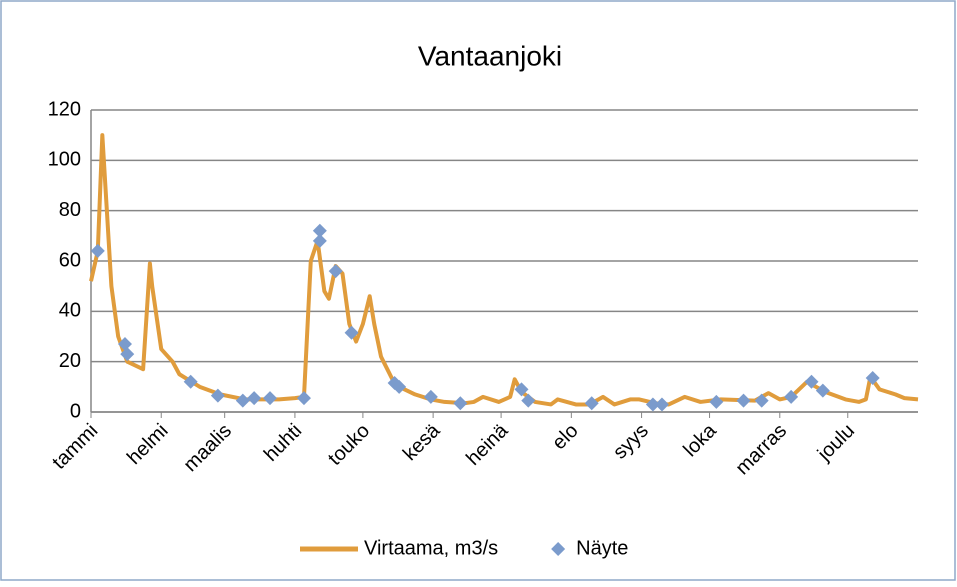 The height and width of the screenshot is (587, 957). Describe the element at coordinates (64, 109) in the screenshot. I see `y-tick-label: 120` at that location.